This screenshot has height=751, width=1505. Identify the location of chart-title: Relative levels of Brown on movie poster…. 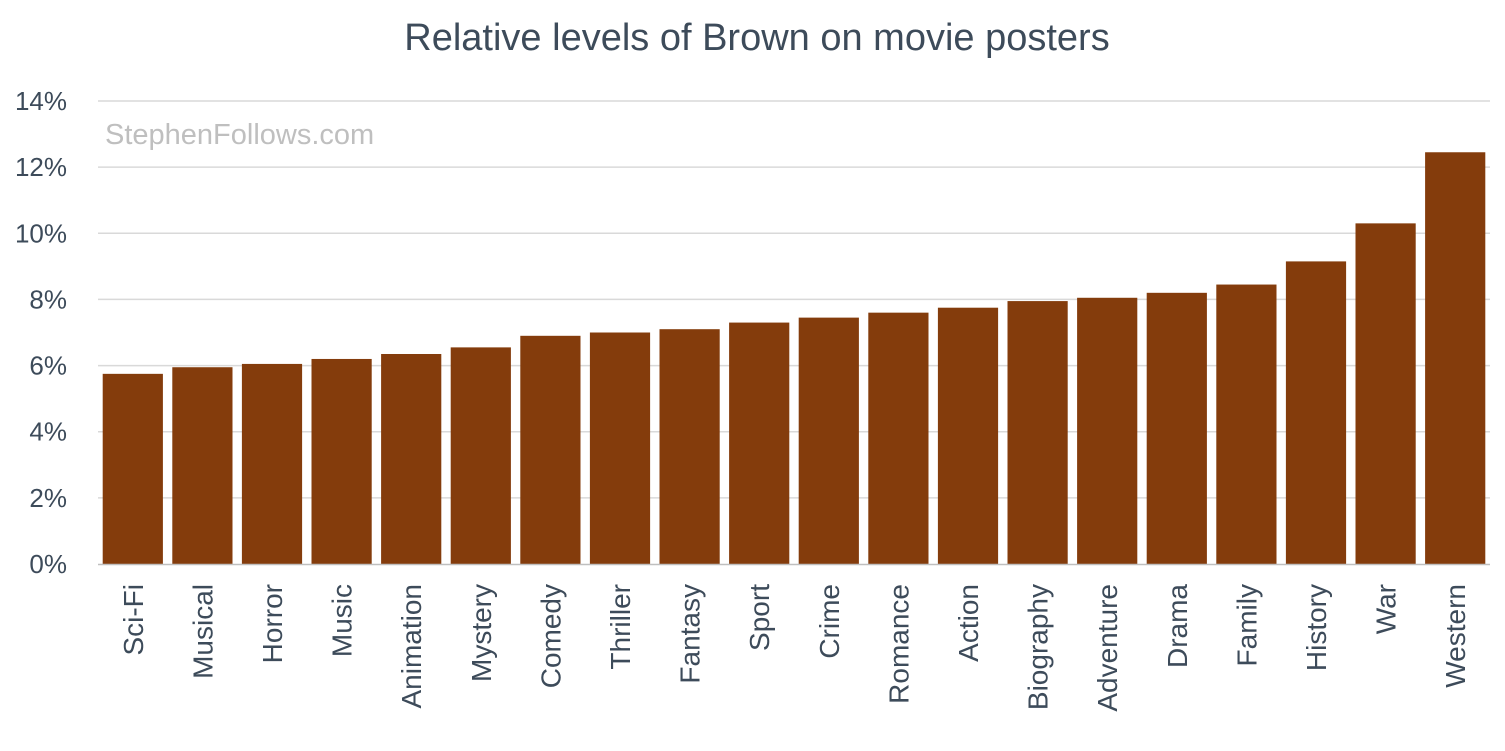
(756, 38).